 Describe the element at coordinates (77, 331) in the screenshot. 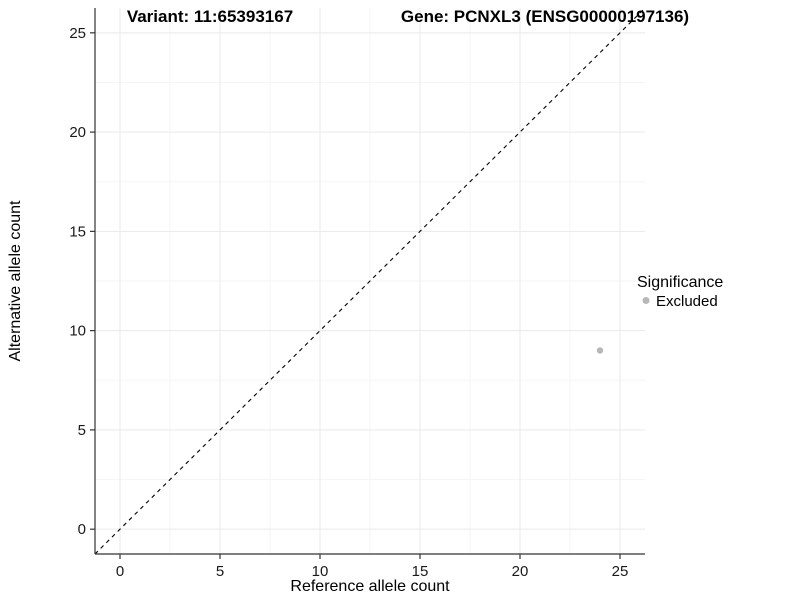

I see `y-tick-label: 10` at that location.